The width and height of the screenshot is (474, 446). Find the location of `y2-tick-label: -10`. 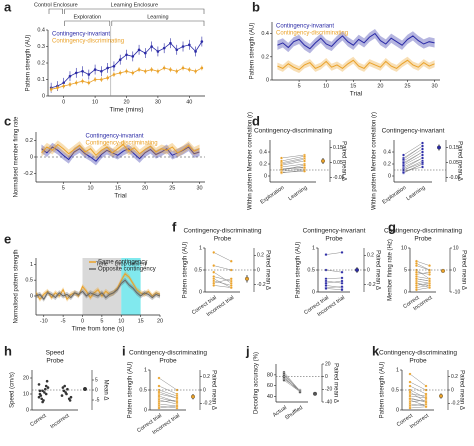

y2-tick-label: -10 is located at coordinates (456, 292).